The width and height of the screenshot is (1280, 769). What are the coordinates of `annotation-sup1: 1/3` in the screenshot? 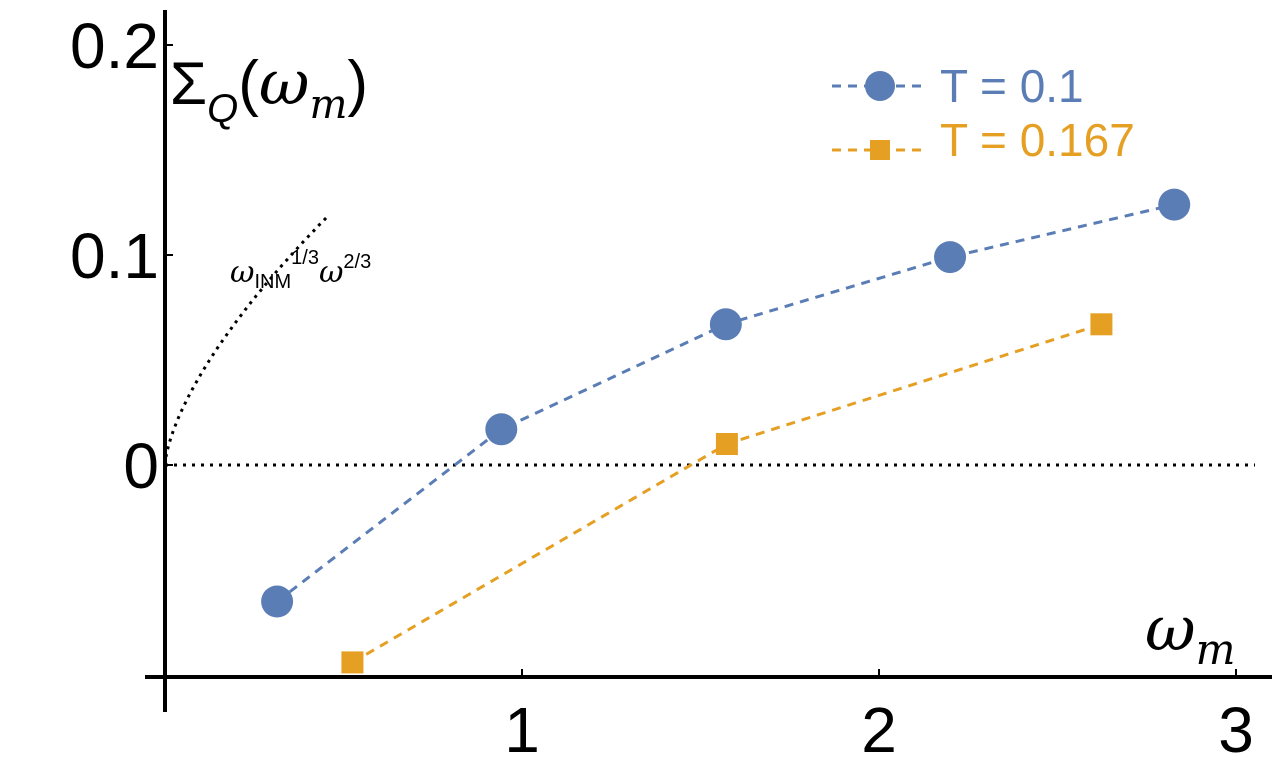 It's located at (305, 258).